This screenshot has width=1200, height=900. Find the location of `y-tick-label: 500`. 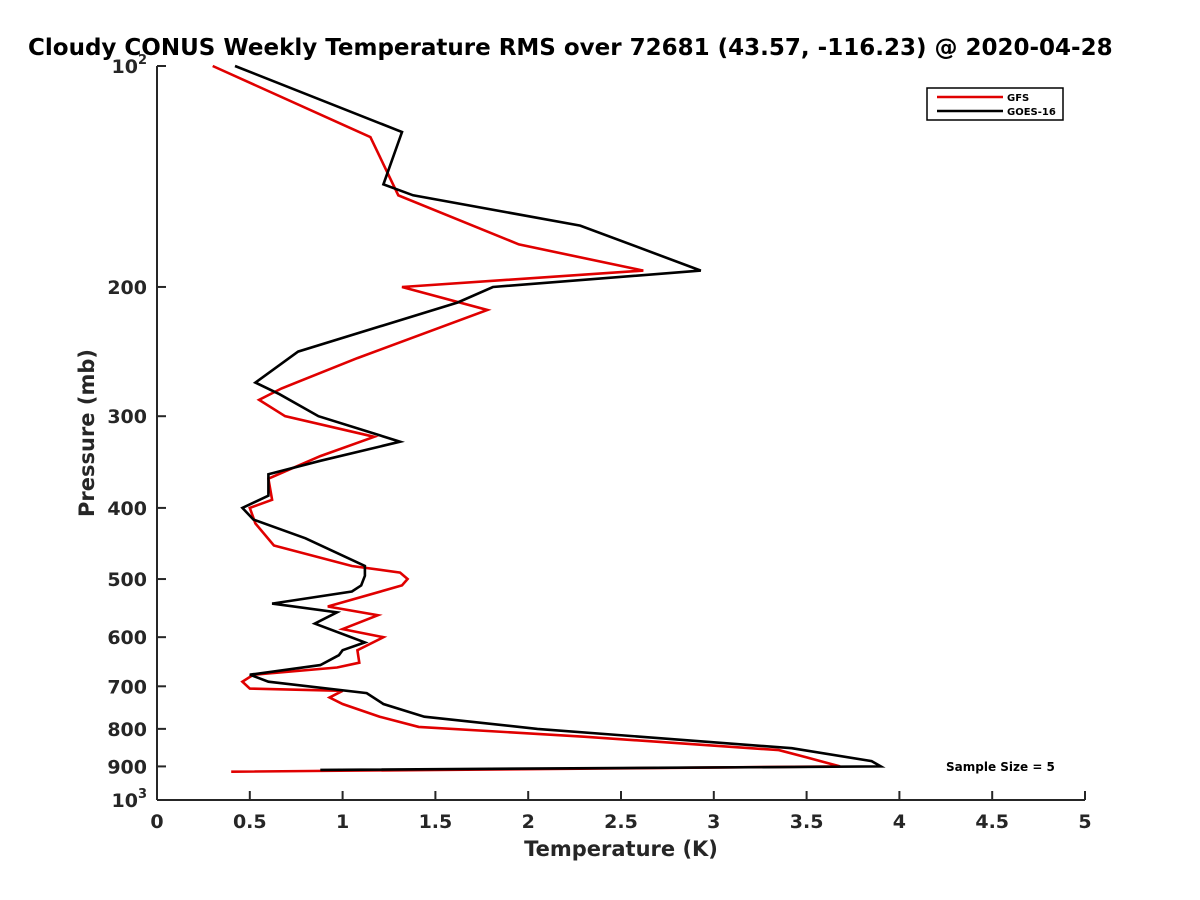

y-tick-label: 500 is located at coordinates (127, 580).